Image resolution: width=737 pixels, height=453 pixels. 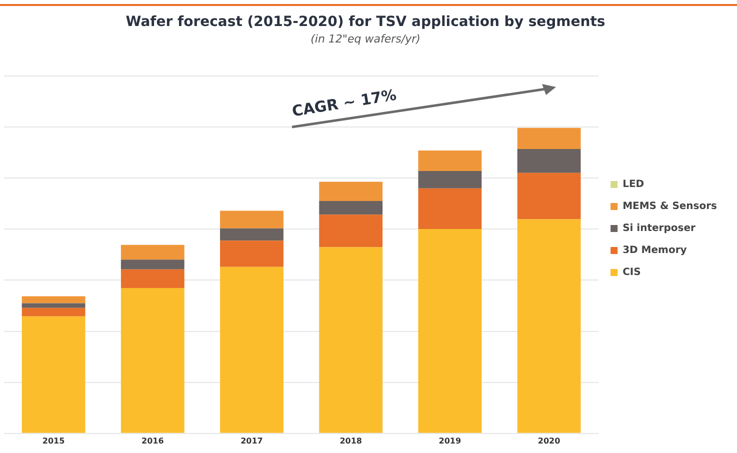 What do you see at coordinates (54, 441) in the screenshot?
I see `x-tick-label: 2015` at bounding box center [54, 441].